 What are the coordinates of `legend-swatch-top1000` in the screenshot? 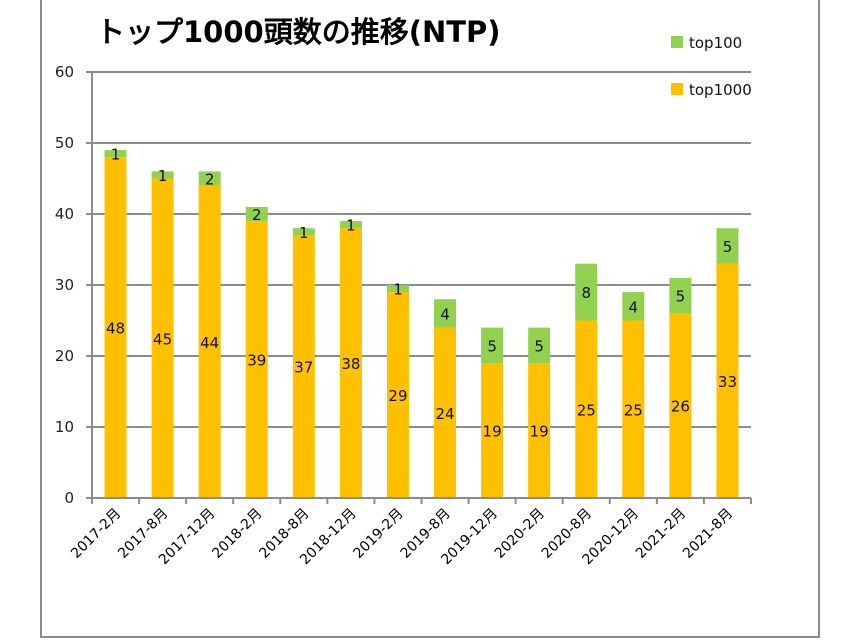 It's located at (677, 89).